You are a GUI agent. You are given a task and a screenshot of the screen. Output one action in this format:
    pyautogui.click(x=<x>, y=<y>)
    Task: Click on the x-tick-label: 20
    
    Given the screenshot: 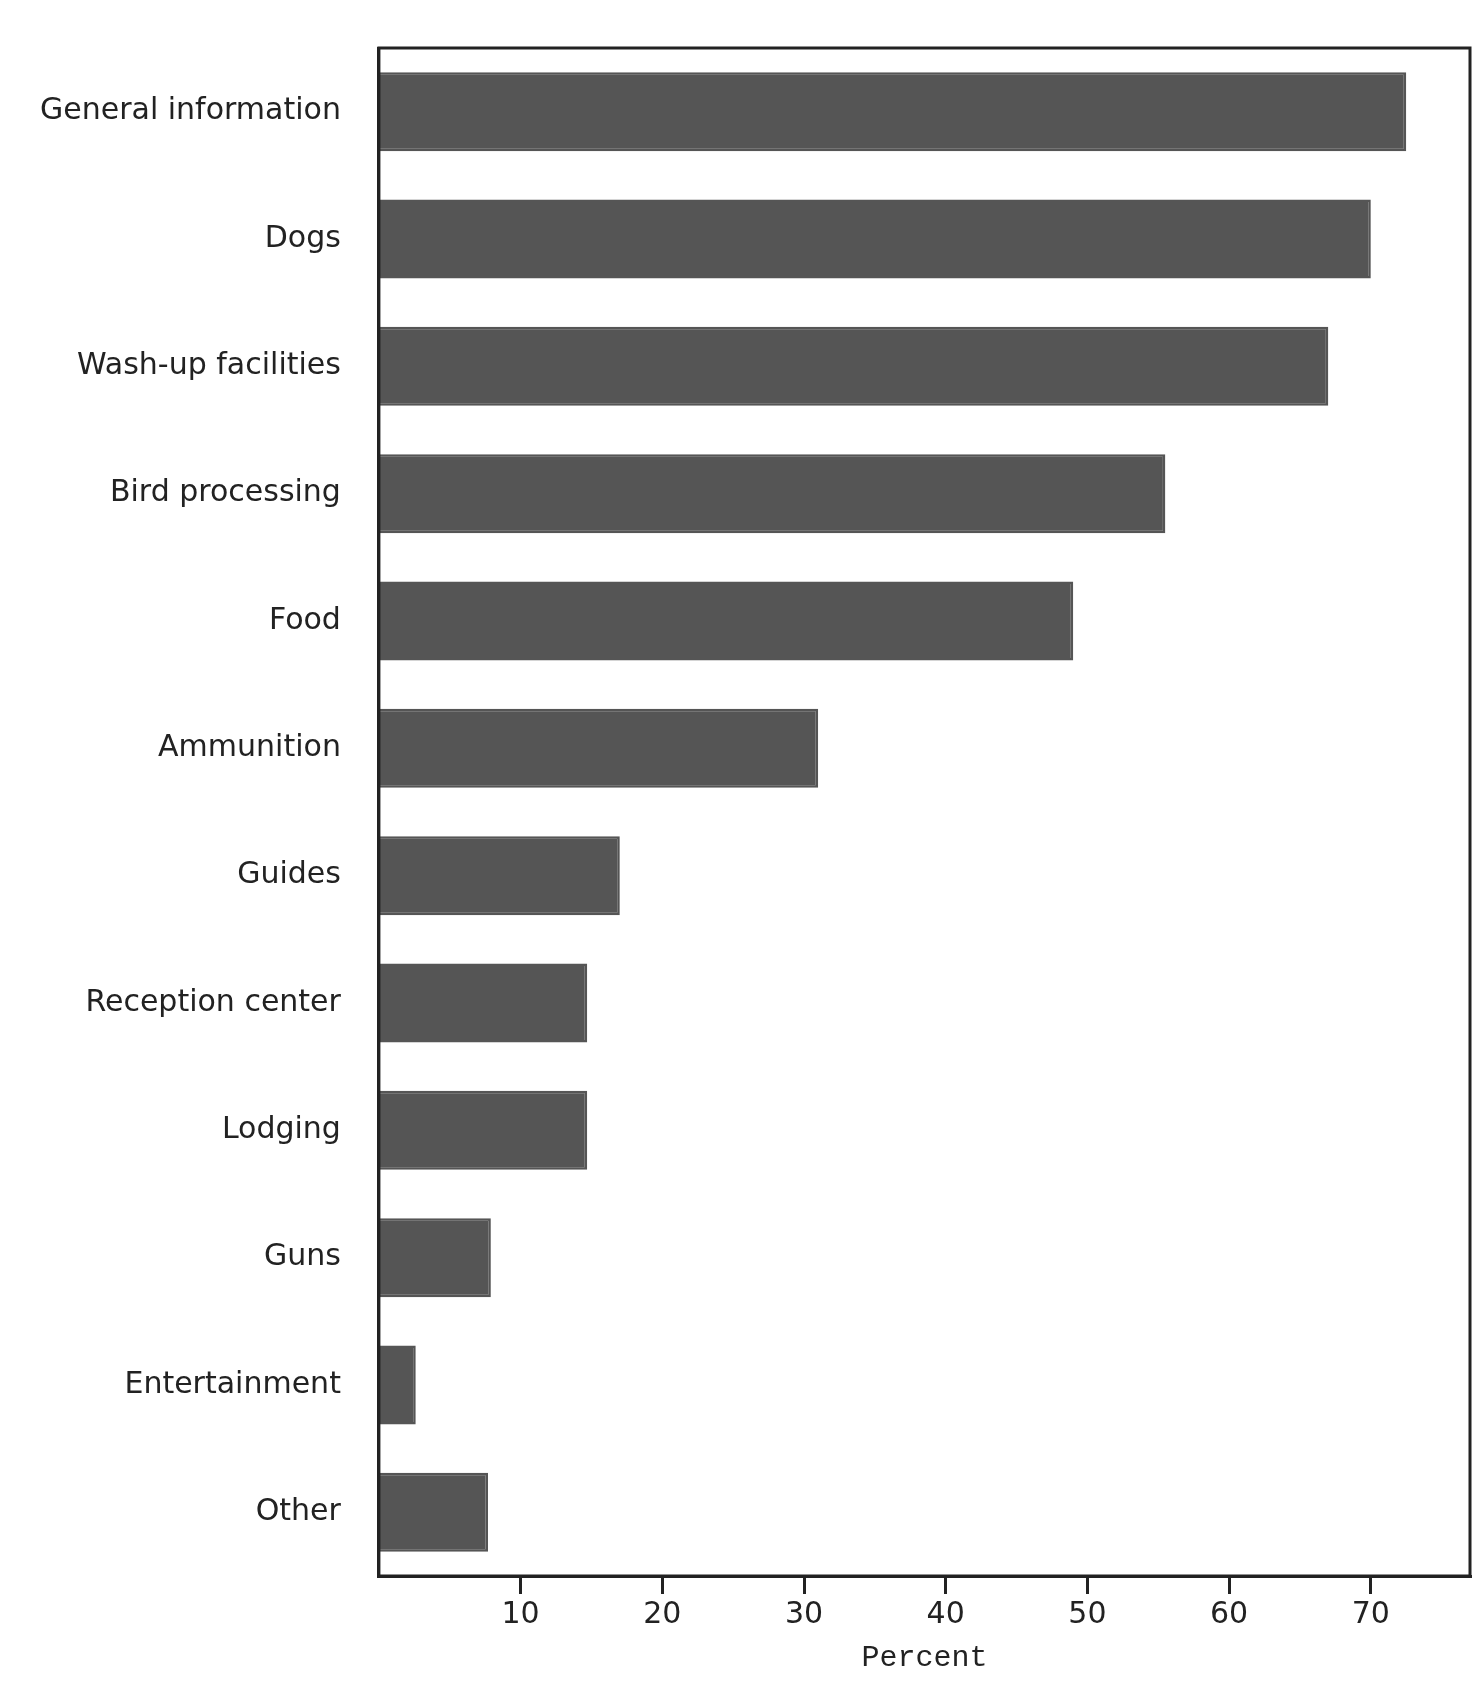 What is the action you would take?
    pyautogui.click(x=662, y=1612)
    